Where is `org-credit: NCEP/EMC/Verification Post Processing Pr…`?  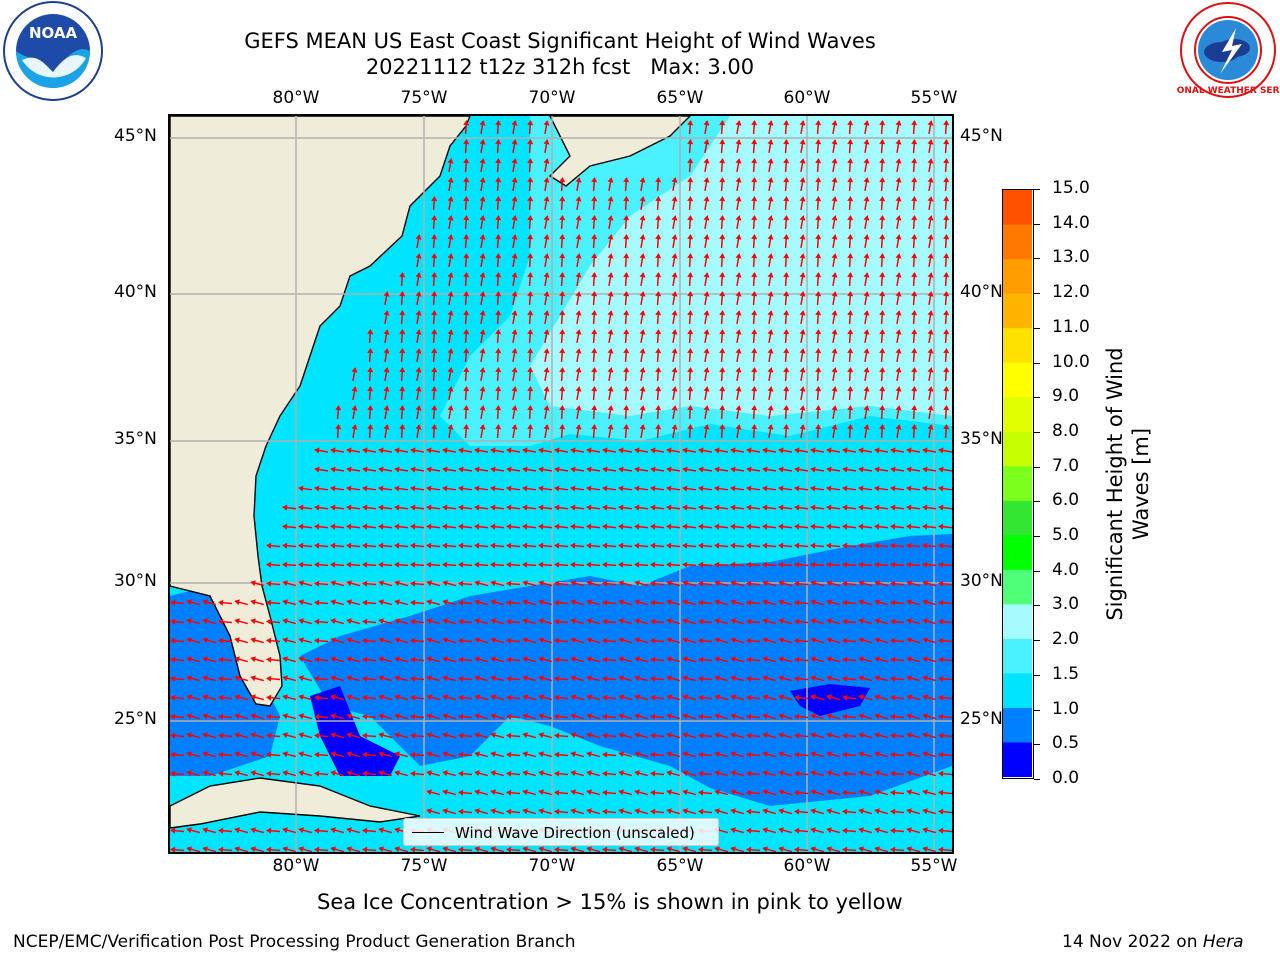 org-credit: NCEP/EMC/Verification Post Processing Pr… is located at coordinates (294, 942).